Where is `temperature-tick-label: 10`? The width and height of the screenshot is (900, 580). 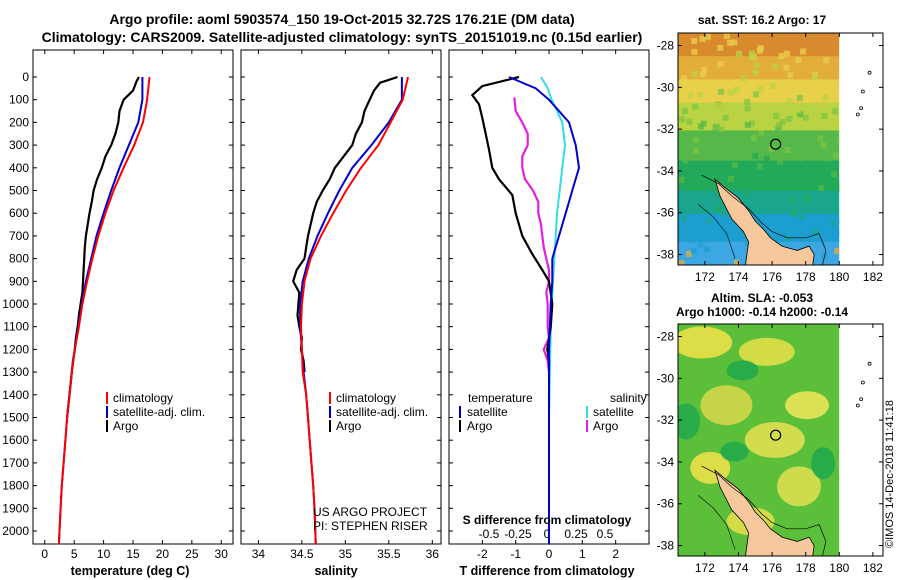
temperature-tick-label: 10 is located at coordinates (104, 554).